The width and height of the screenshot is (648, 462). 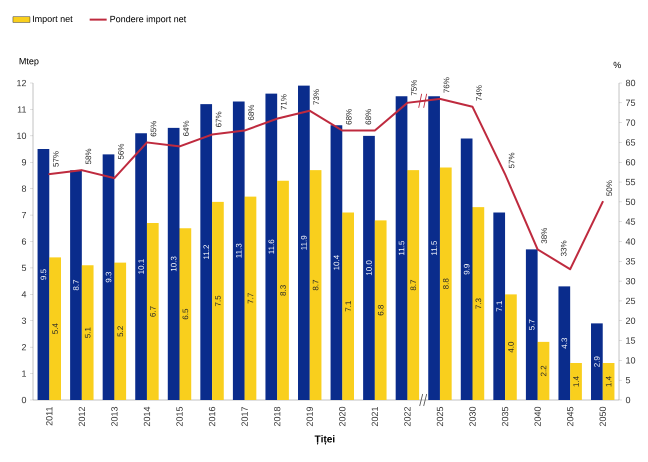 I want to click on x-tick-label: 2025, so click(x=440, y=416).